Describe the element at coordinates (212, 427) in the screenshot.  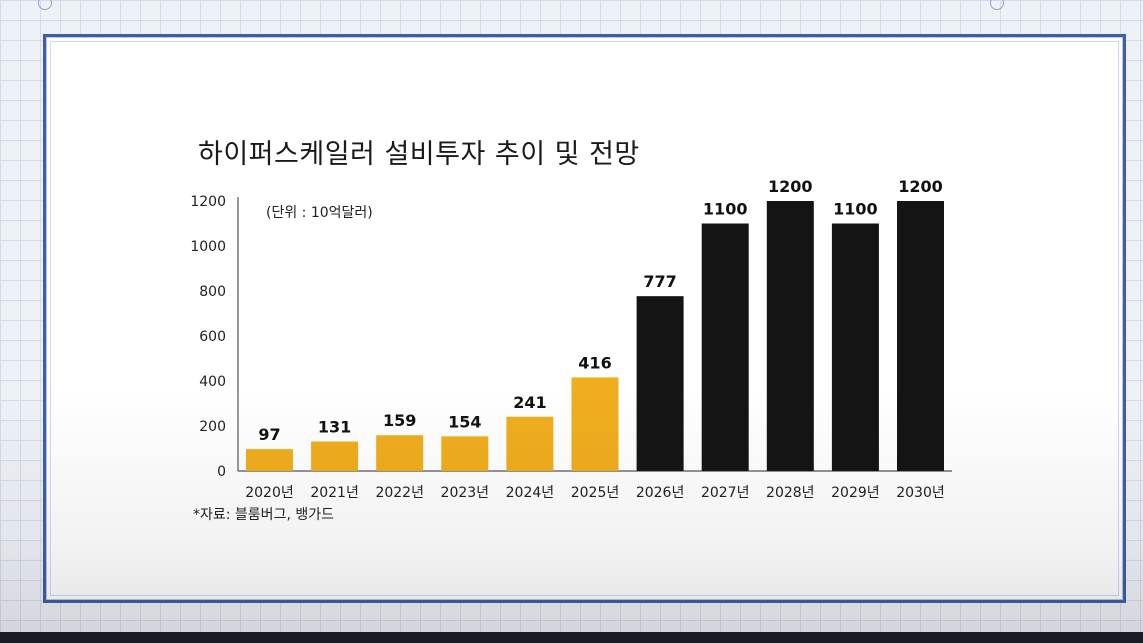
I see `y-tick-label: 200` at that location.